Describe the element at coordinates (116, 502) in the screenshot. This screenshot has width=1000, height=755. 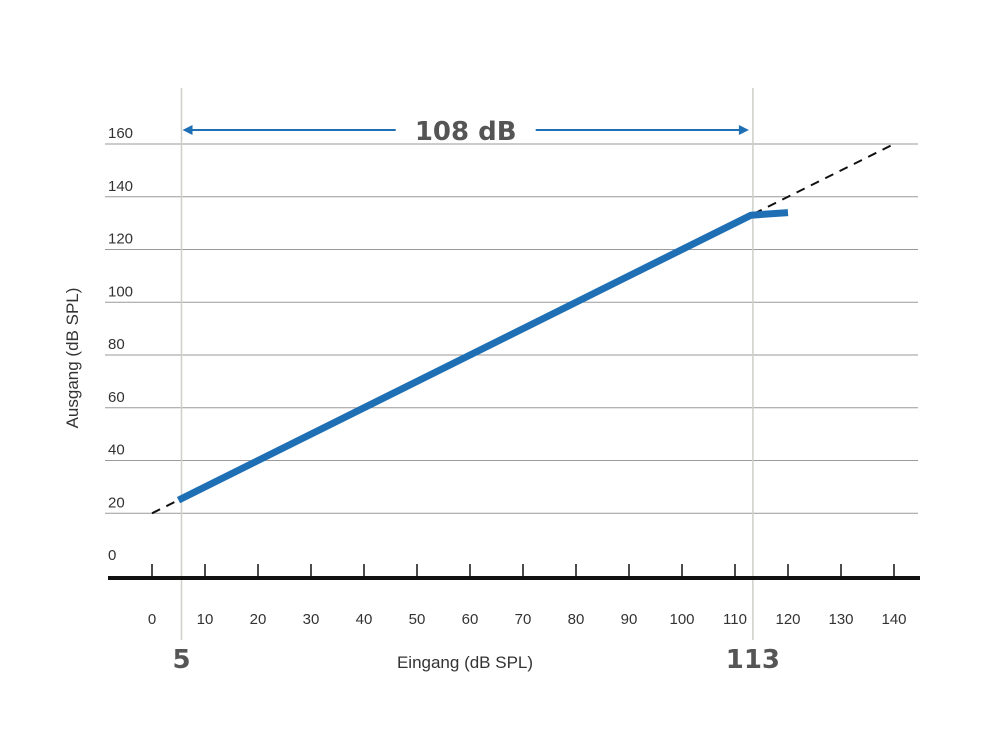
I see `y-tick-label-1: 20` at that location.